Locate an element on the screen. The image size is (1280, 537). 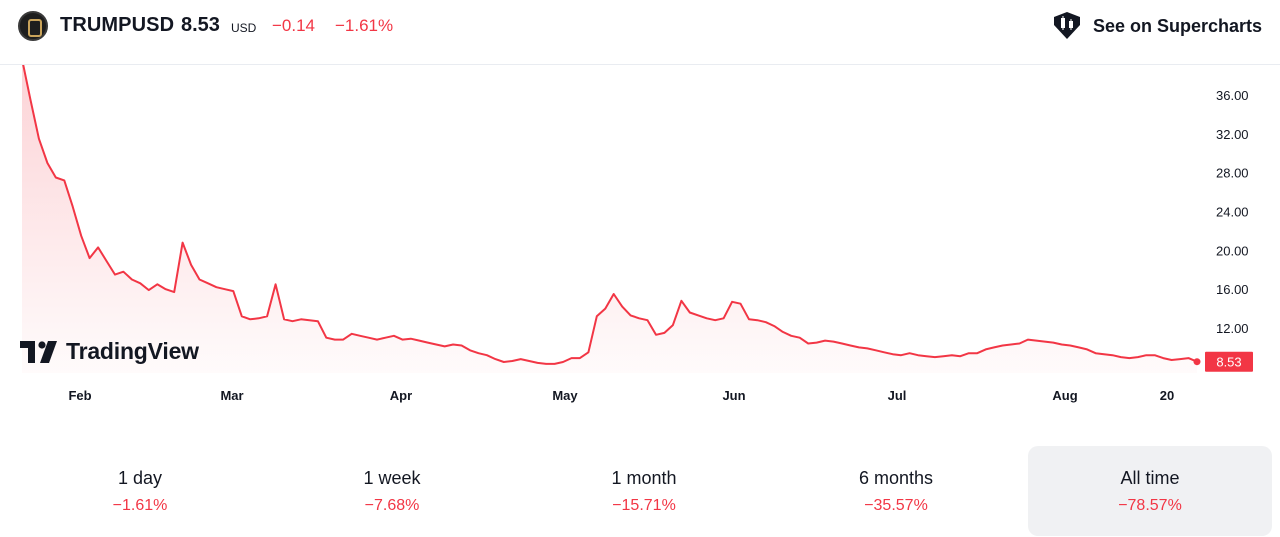
last-price-dot is located at coordinates (1197, 362).